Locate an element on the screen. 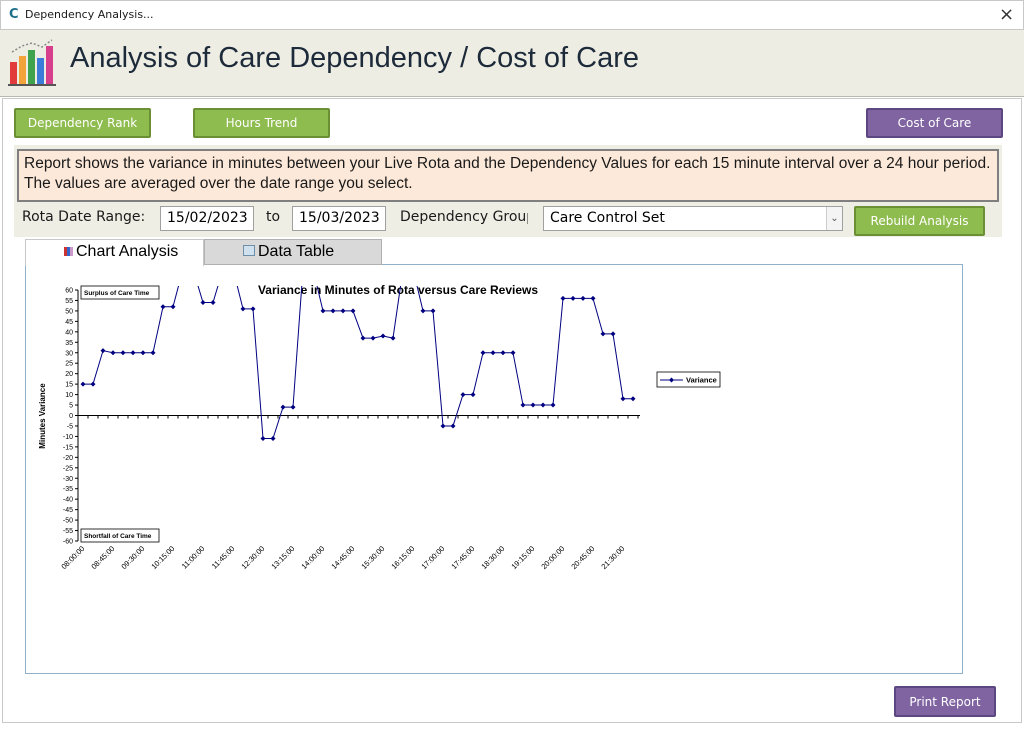  select-arrow: ⌄ is located at coordinates (834, 218).